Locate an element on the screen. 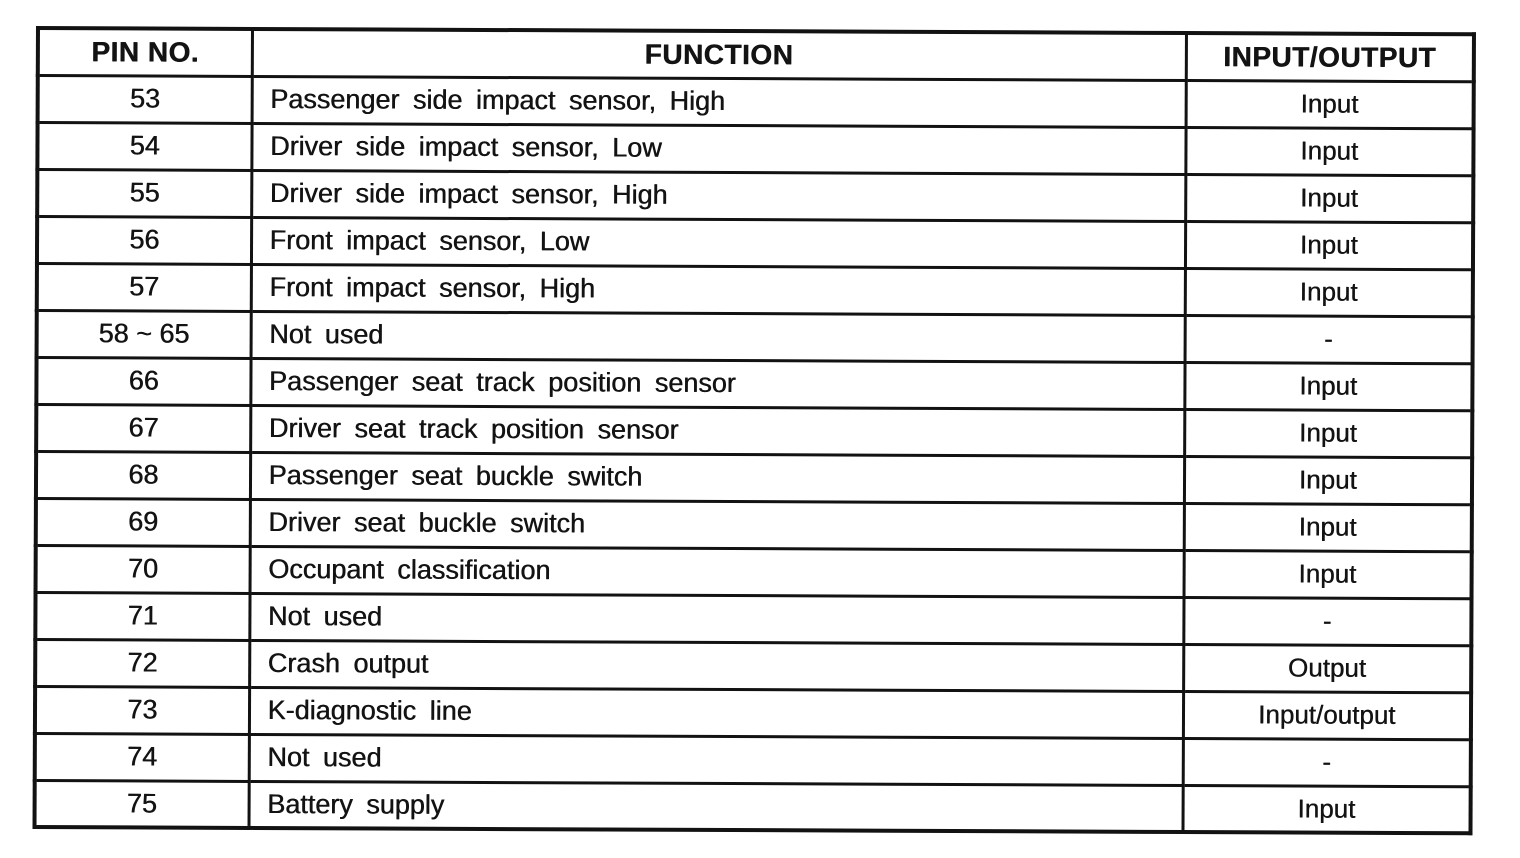  pin-cell: 74 is located at coordinates (141, 757).